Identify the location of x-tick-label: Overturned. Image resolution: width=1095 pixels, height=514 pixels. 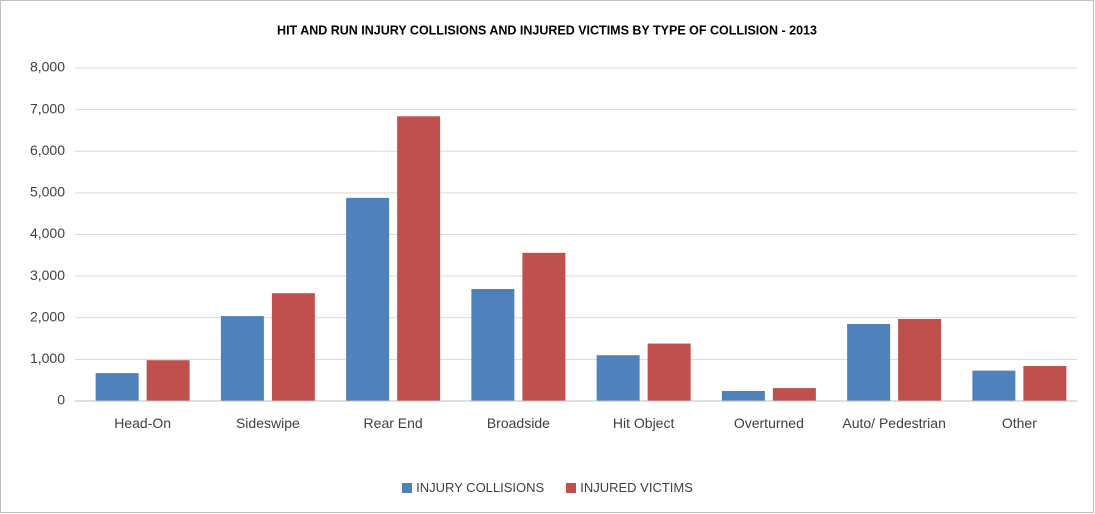
(768, 423).